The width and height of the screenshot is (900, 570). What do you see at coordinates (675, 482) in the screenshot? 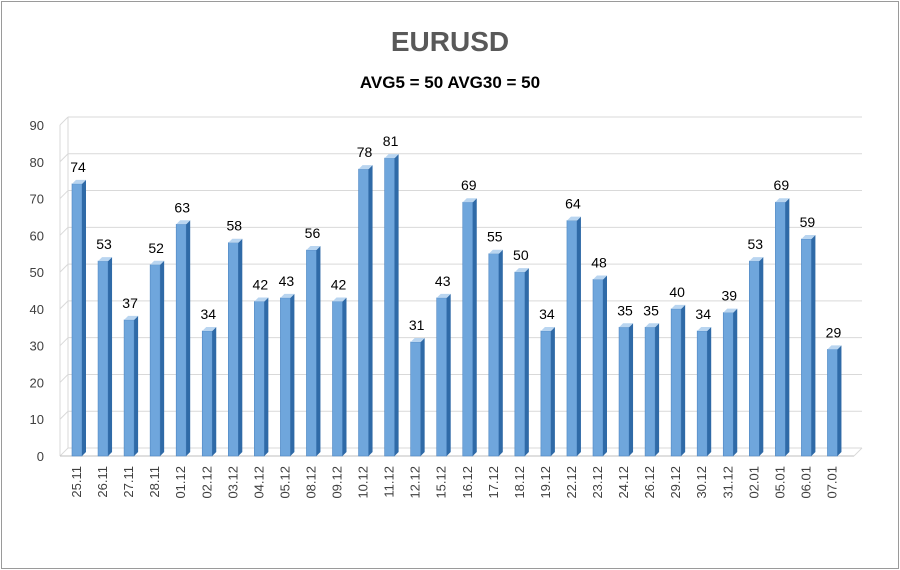
I see `x-tick-label: 29.12` at bounding box center [675, 482].